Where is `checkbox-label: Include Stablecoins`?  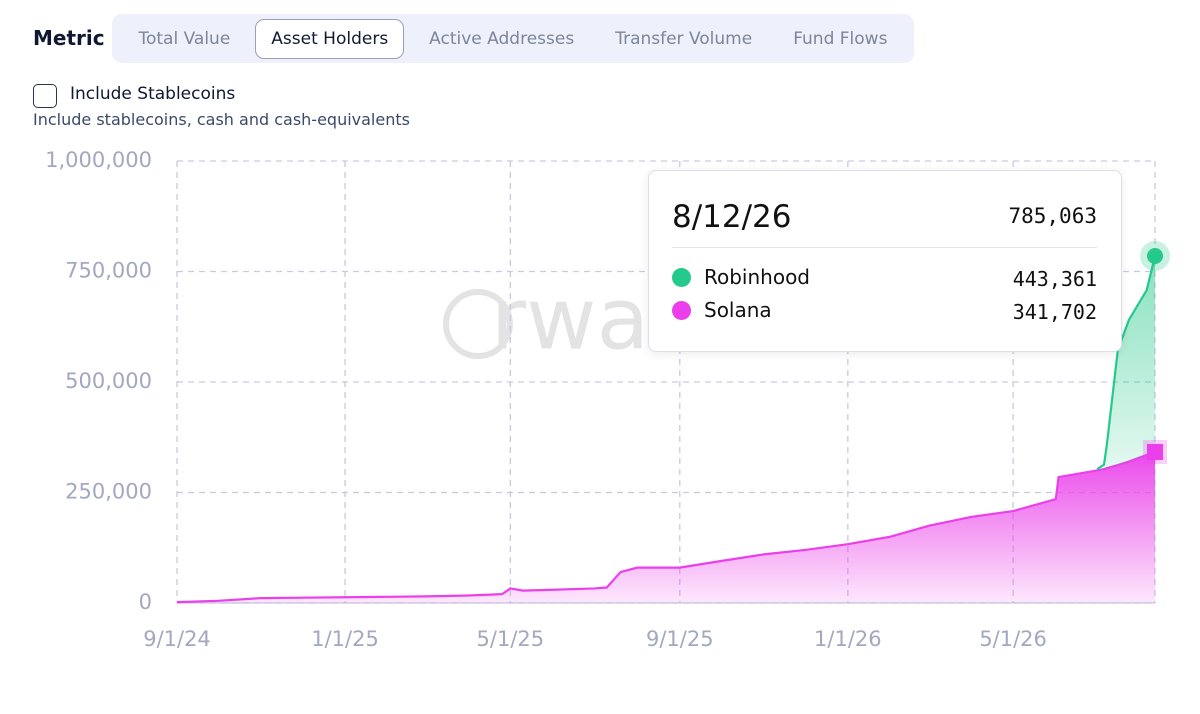
checkbox-label: Include Stablecoins is located at coordinates (153, 94).